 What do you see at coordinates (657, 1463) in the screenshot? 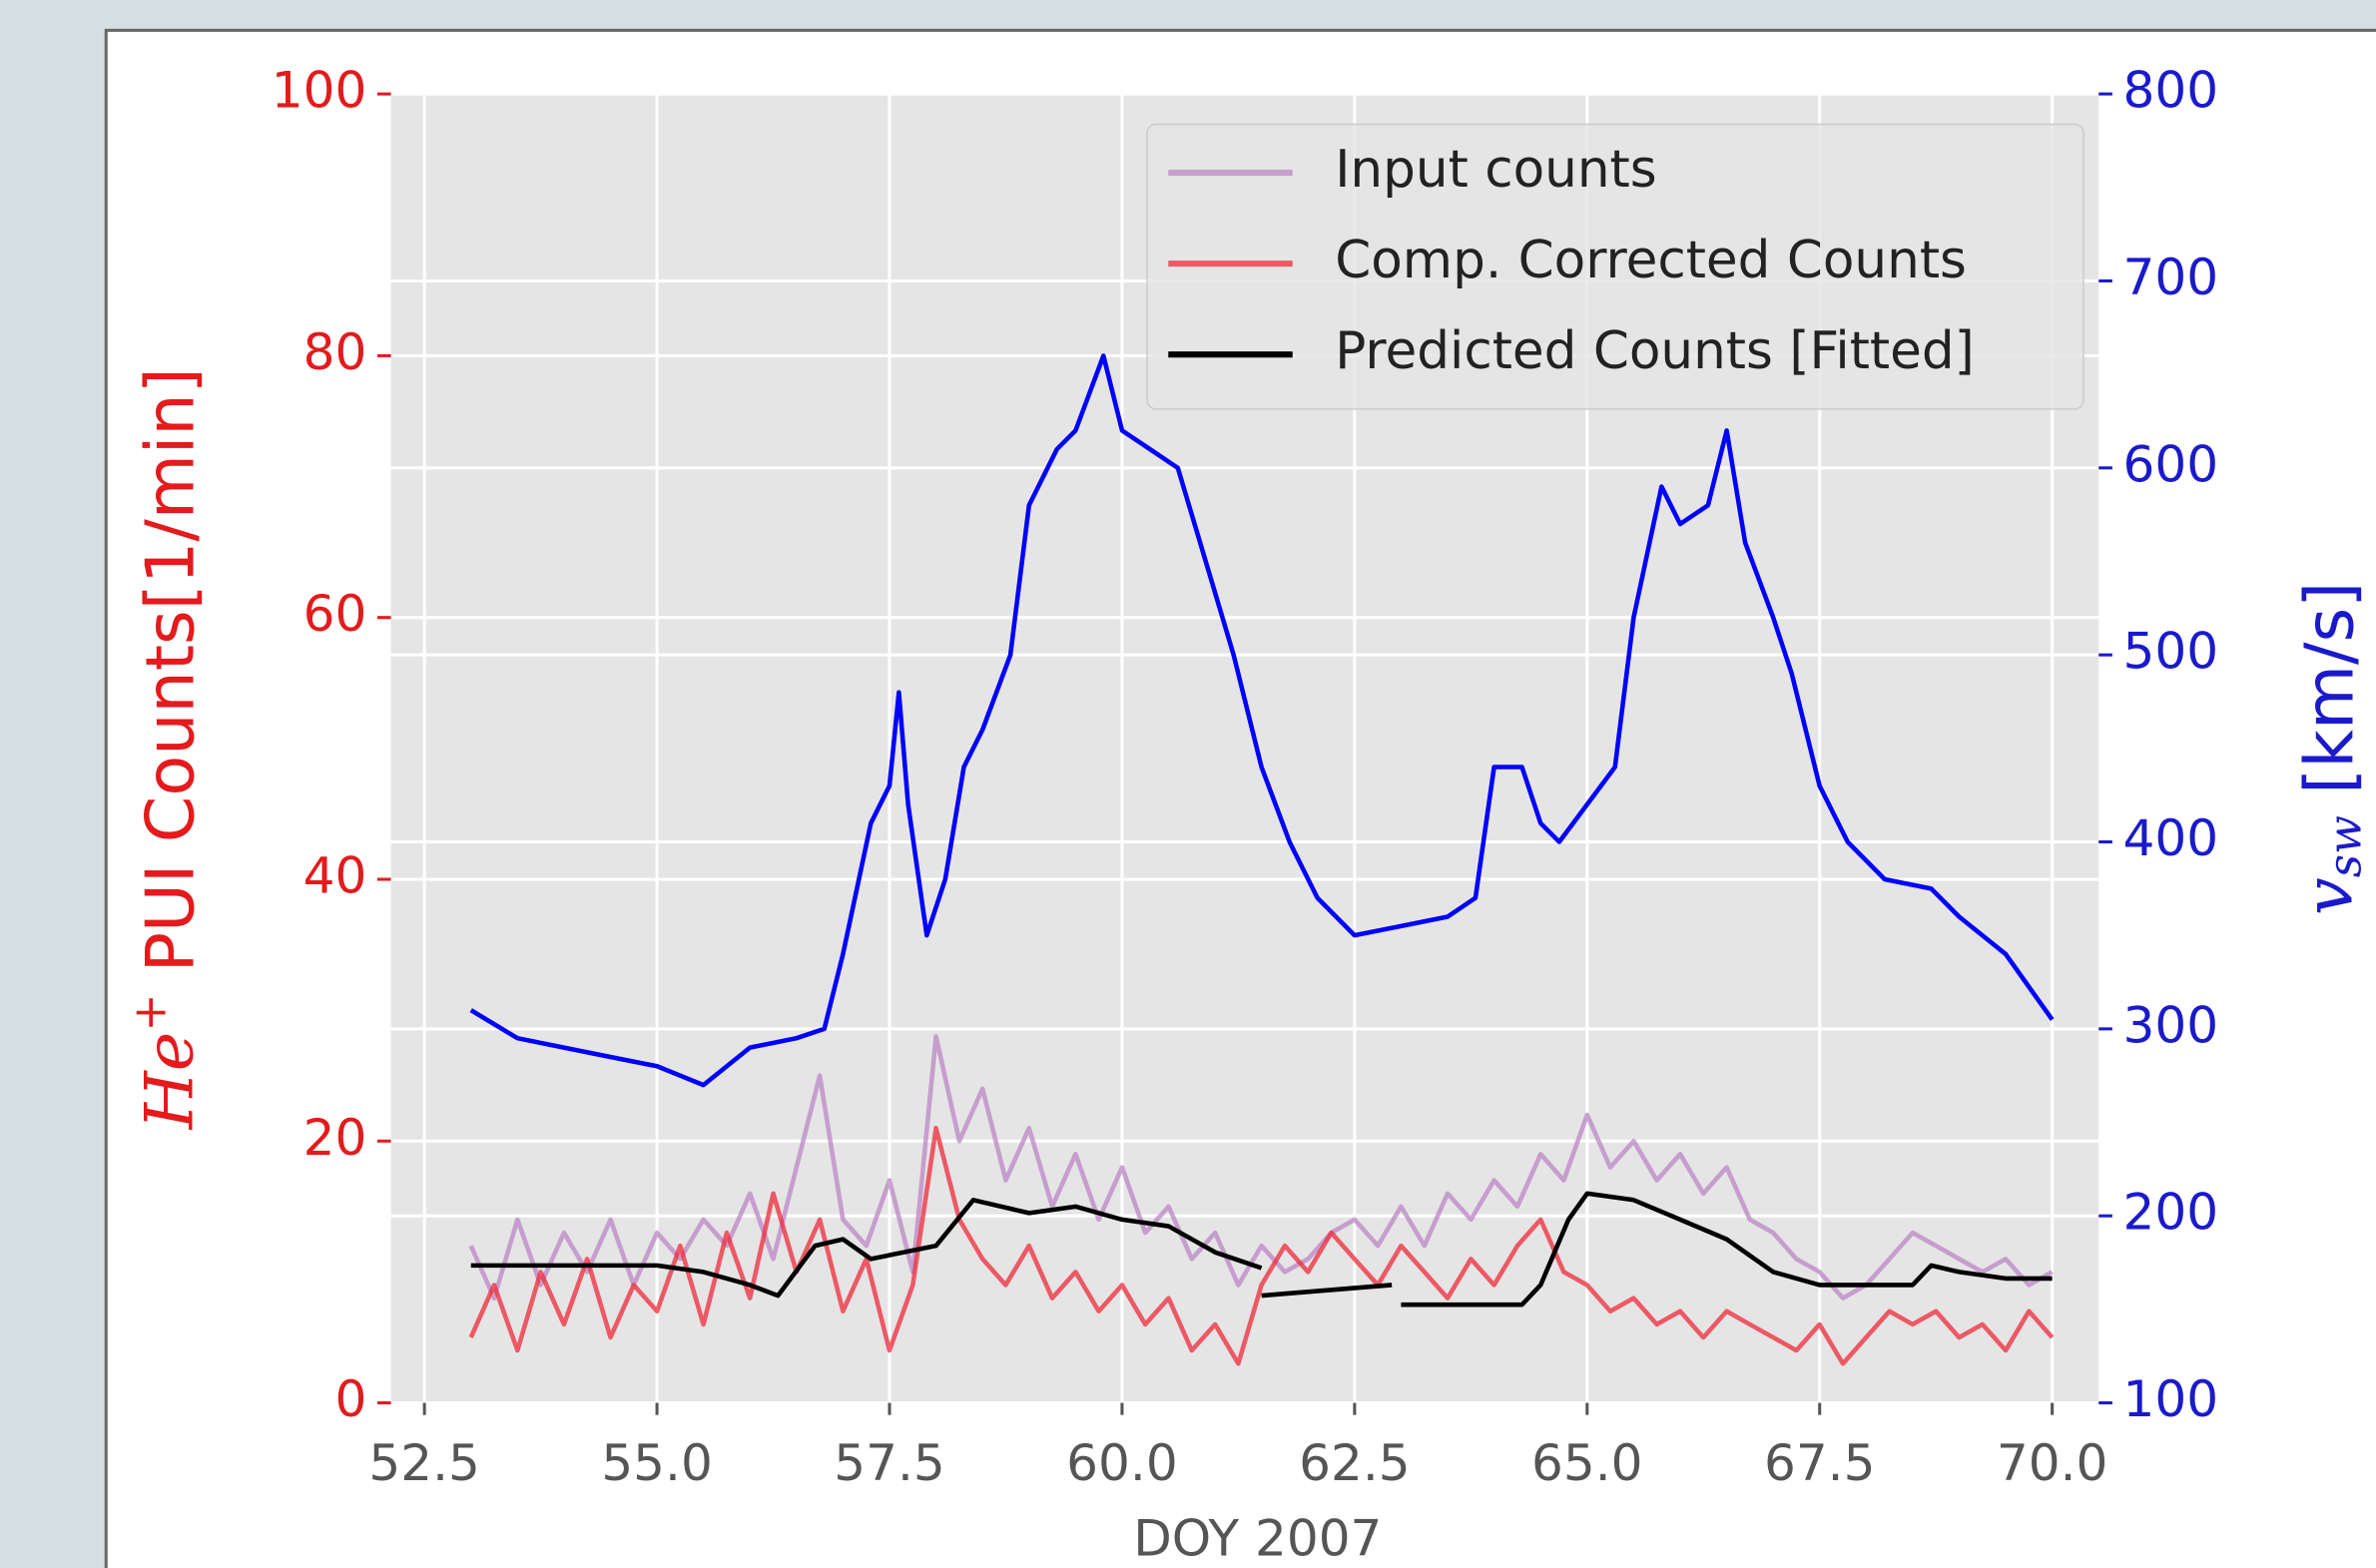
I see `x-tick-label: 55.0` at bounding box center [657, 1463].